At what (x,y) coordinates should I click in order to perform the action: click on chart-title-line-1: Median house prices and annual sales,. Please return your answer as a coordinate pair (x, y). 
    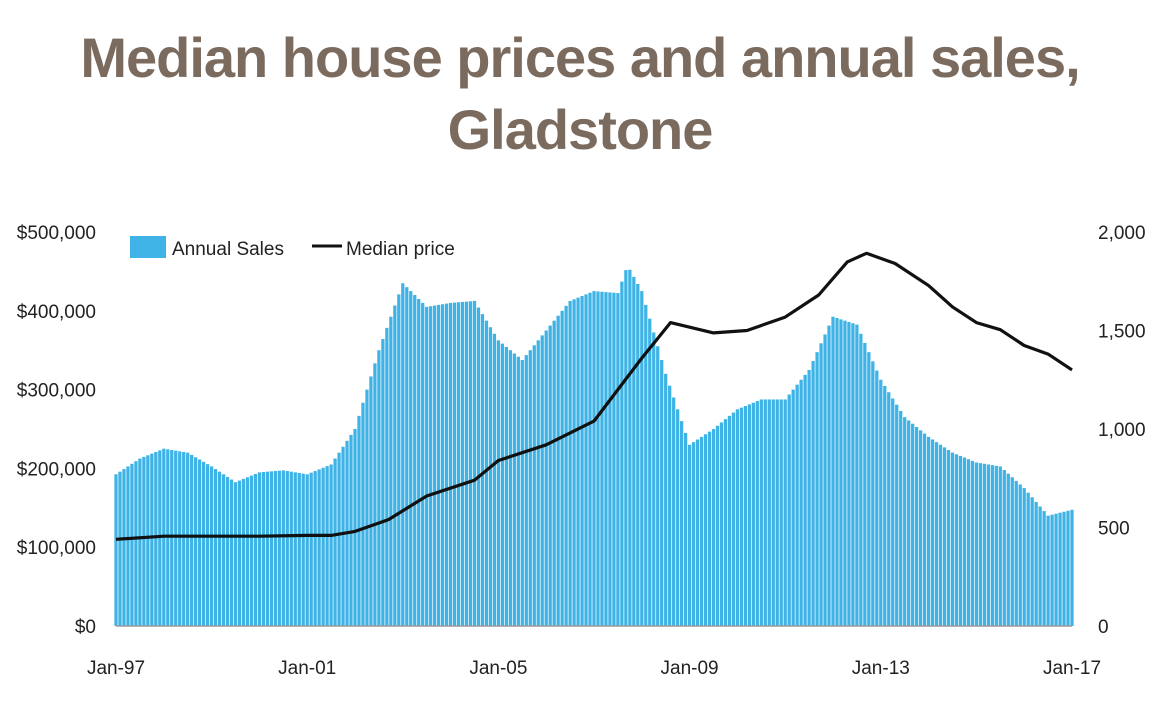
    Looking at the image, I should click on (580, 57).